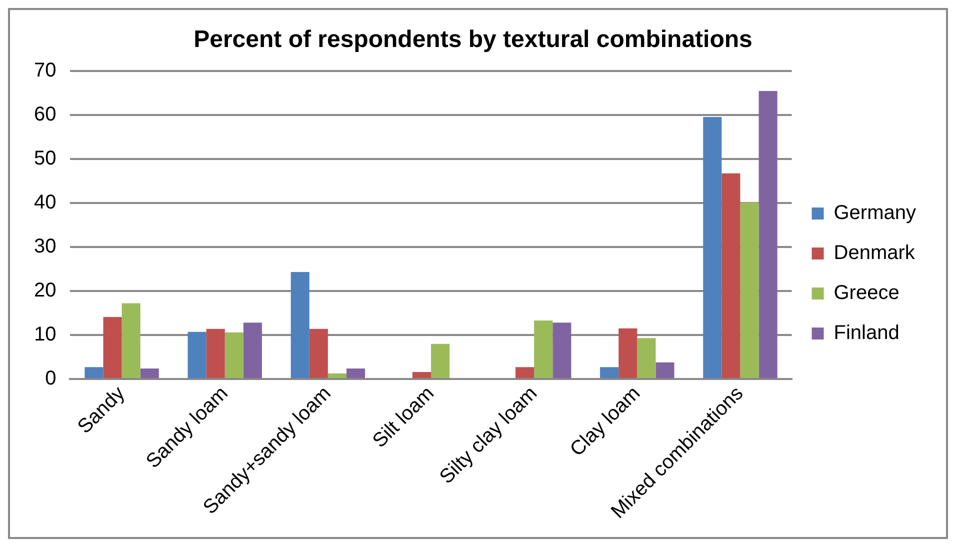  What do you see at coordinates (45, 290) in the screenshot?
I see `y-tick-label: 20` at bounding box center [45, 290].